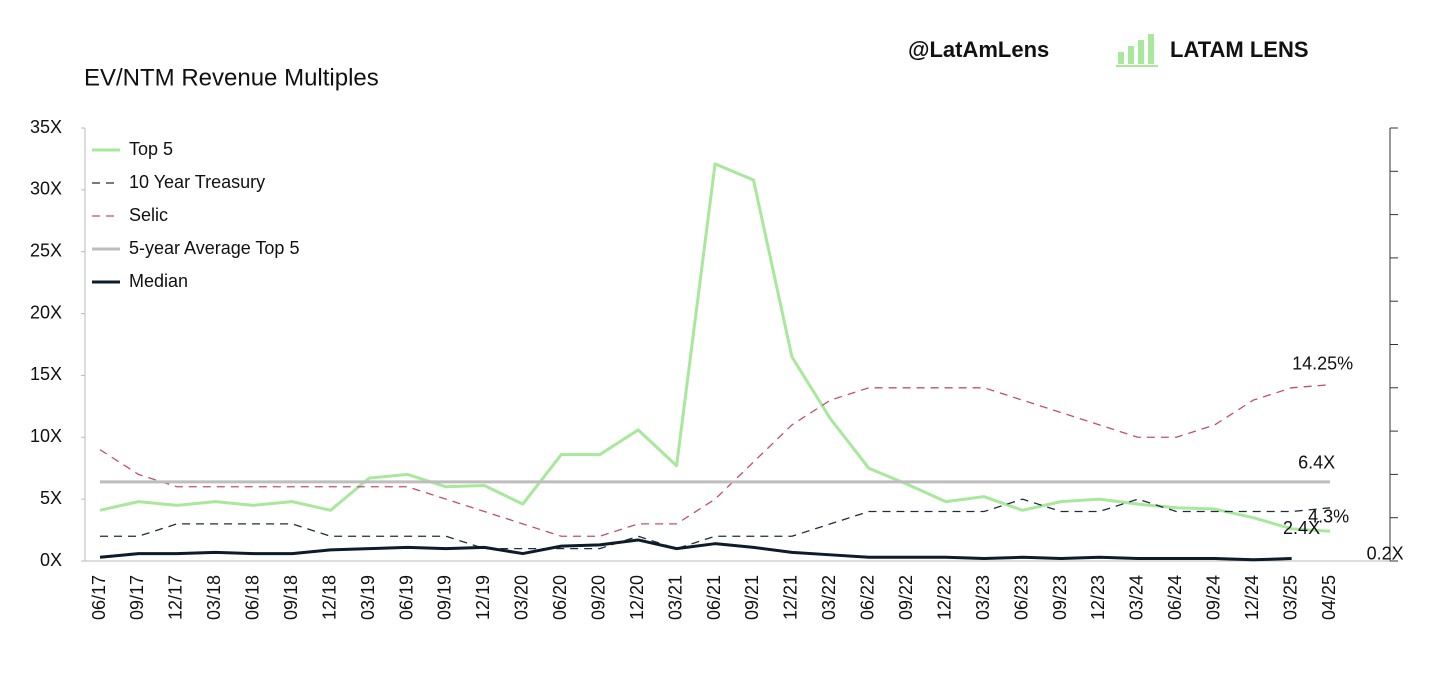 The image size is (1456, 697). What do you see at coordinates (1385, 553) in the screenshot?
I see `value-label: 0.2X` at bounding box center [1385, 553].